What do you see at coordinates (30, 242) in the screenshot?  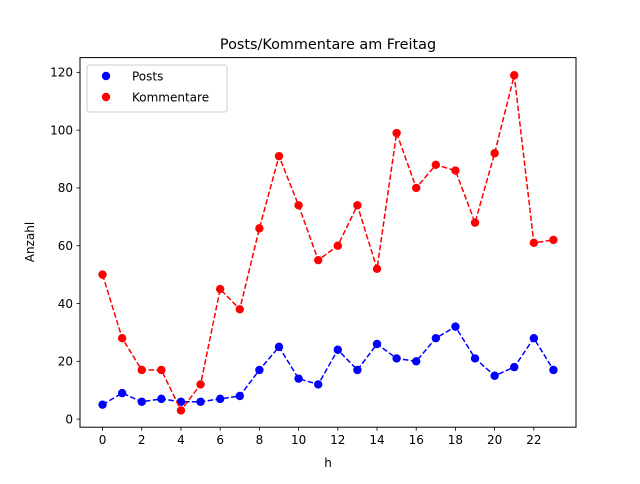 I see `y-axis-label: Anzahl` at bounding box center [30, 242].